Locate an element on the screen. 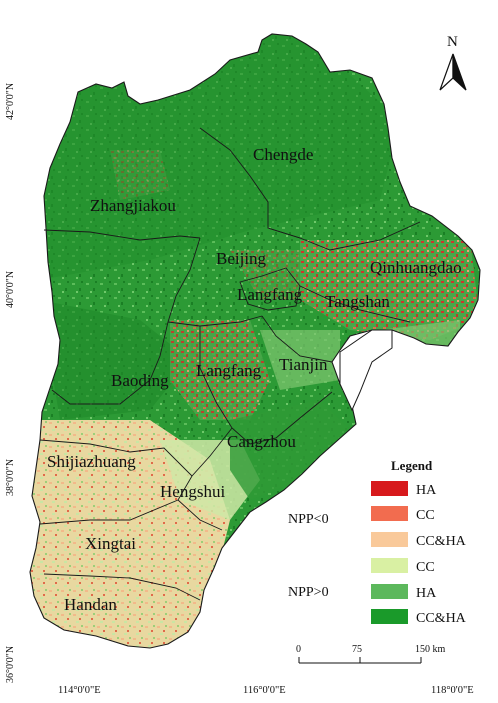 This screenshot has width=498, height=703. lat-label: 42°0'0"N is located at coordinates (10, 101).